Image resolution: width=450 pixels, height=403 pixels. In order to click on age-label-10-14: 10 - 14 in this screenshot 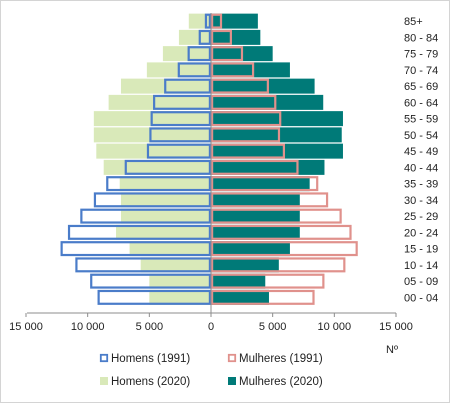, I will do `click(421, 266)`.